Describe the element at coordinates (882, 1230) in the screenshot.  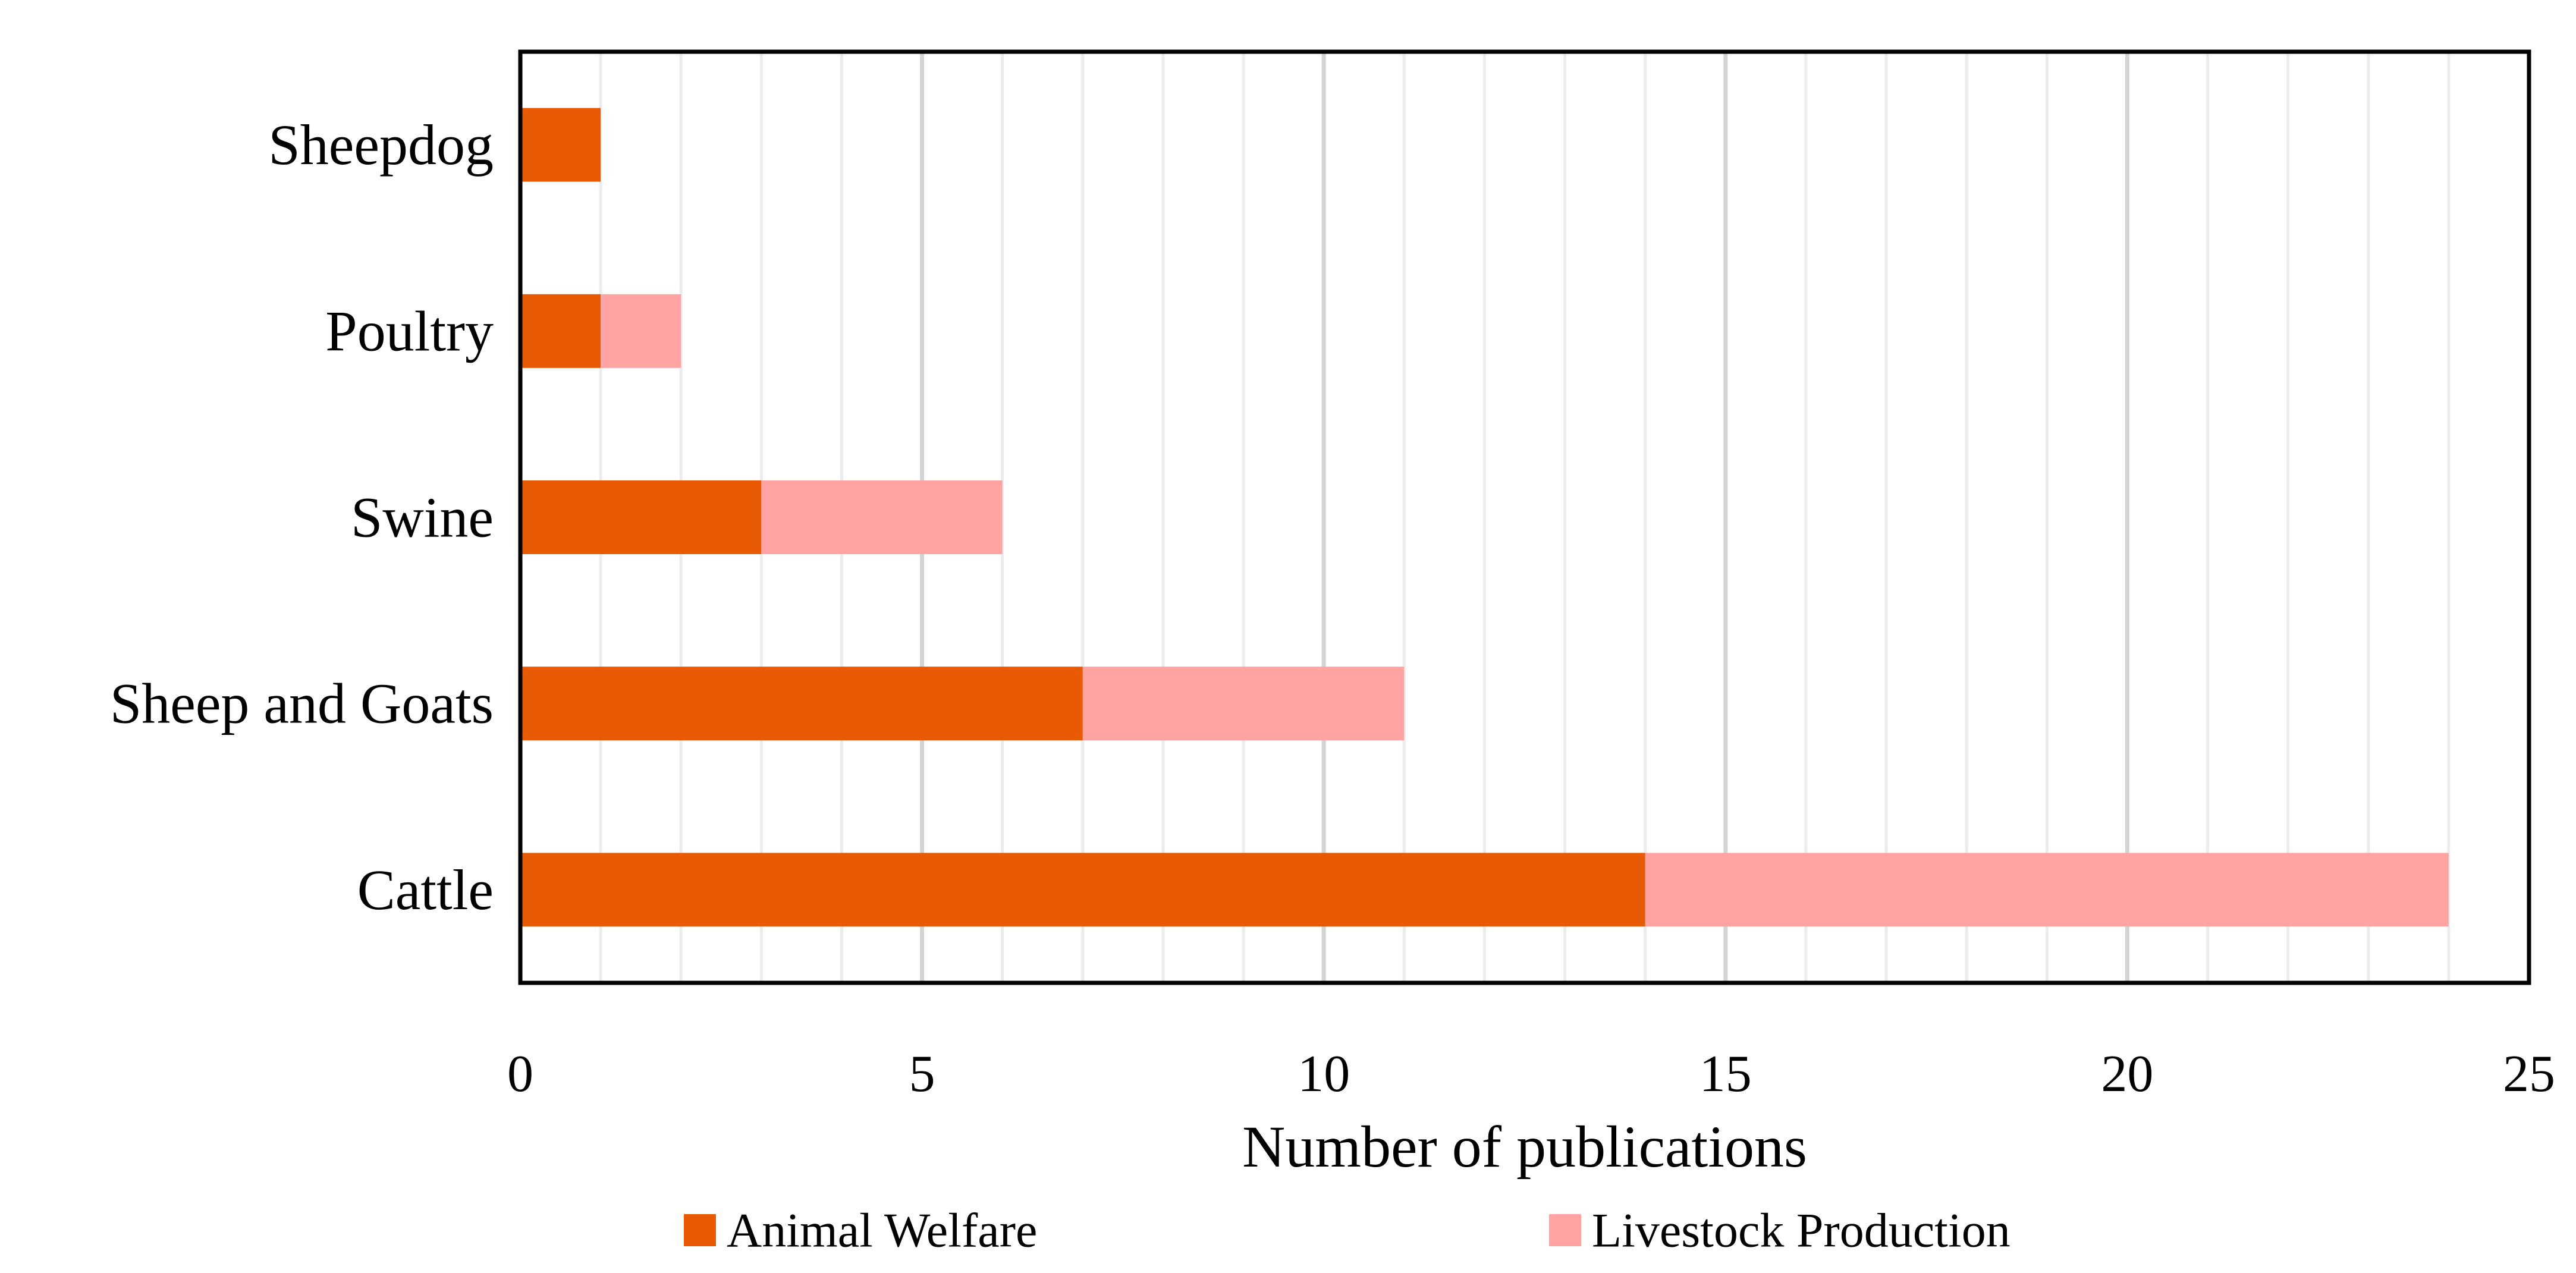
I see `legend-label: Animal Welfare` at that location.